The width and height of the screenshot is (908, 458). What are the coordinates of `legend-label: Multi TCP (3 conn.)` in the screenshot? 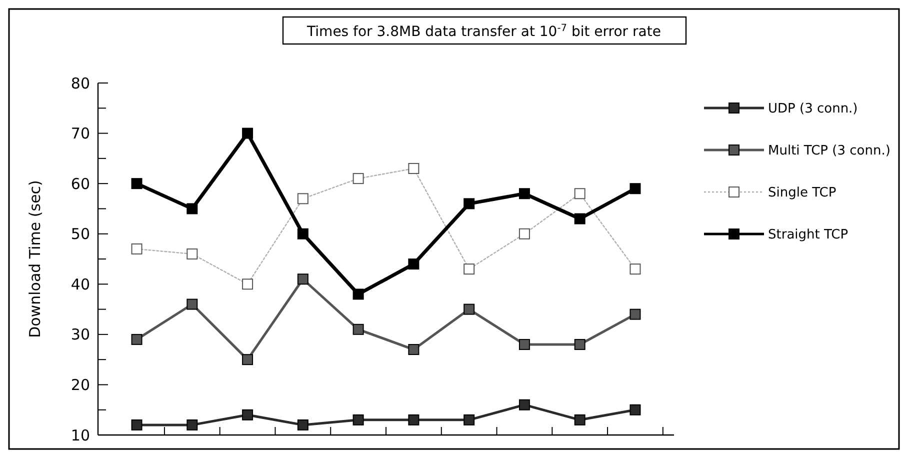 It's located at (829, 151).